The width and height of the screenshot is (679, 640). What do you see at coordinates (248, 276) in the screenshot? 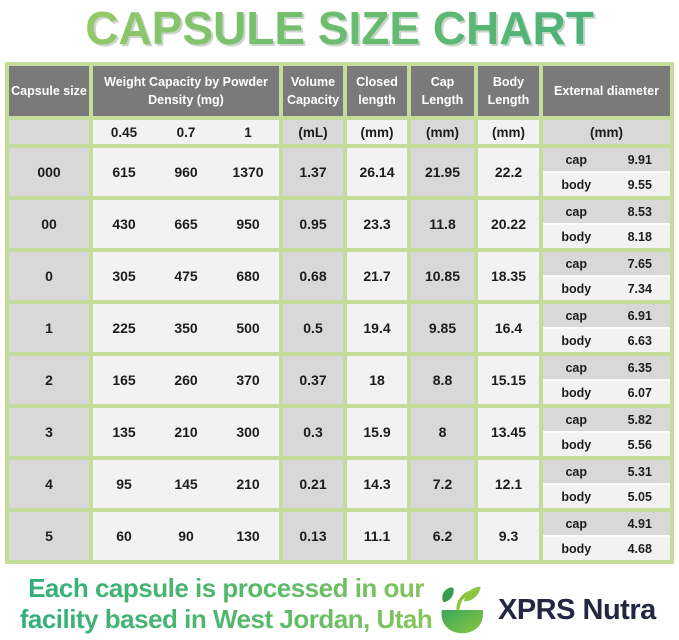
I see `weight-1-value: 680` at bounding box center [248, 276].